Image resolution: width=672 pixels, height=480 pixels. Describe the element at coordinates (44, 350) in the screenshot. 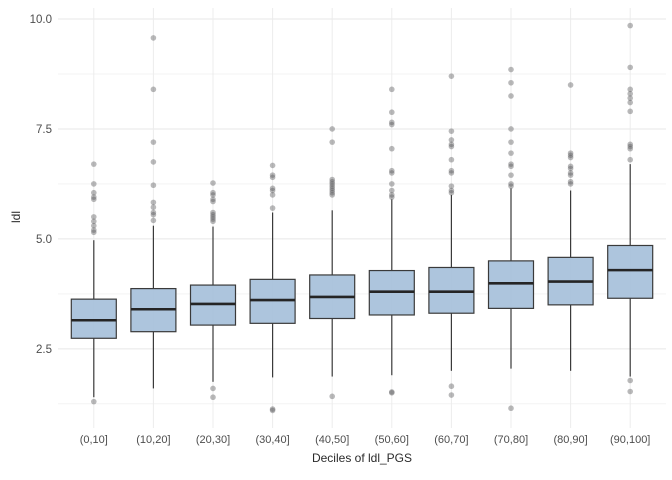

I see `y-tick-label: 2.5` at that location.